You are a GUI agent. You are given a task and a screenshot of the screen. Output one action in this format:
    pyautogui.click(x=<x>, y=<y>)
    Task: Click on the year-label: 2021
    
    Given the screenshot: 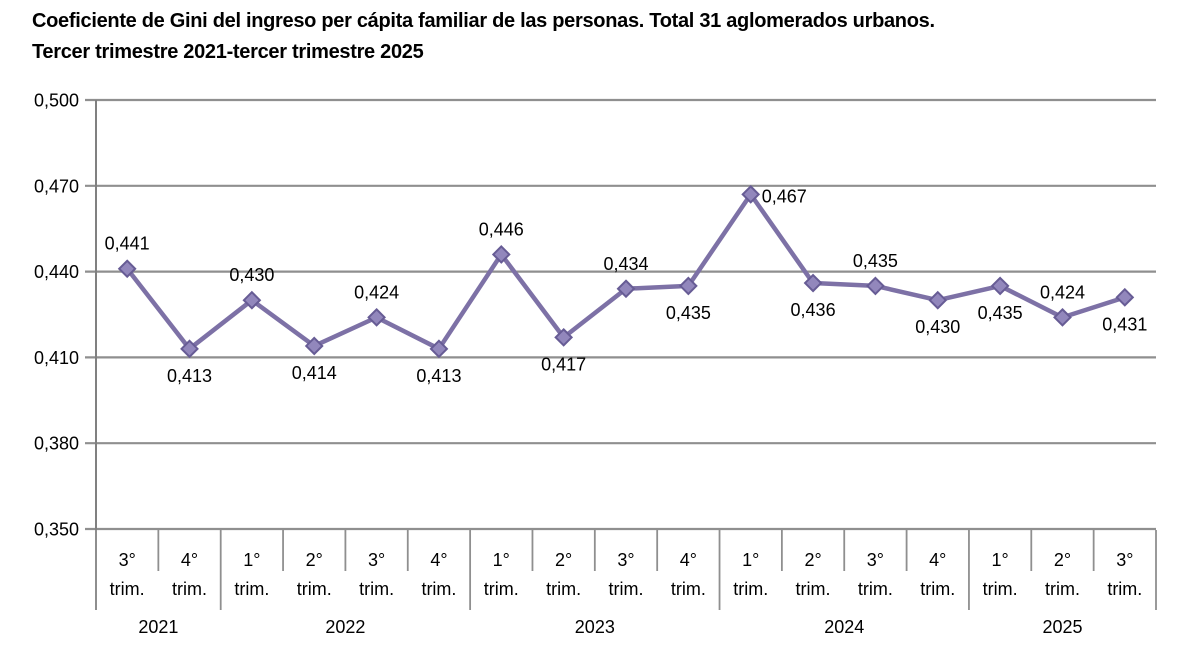 What is the action you would take?
    pyautogui.click(x=158, y=627)
    